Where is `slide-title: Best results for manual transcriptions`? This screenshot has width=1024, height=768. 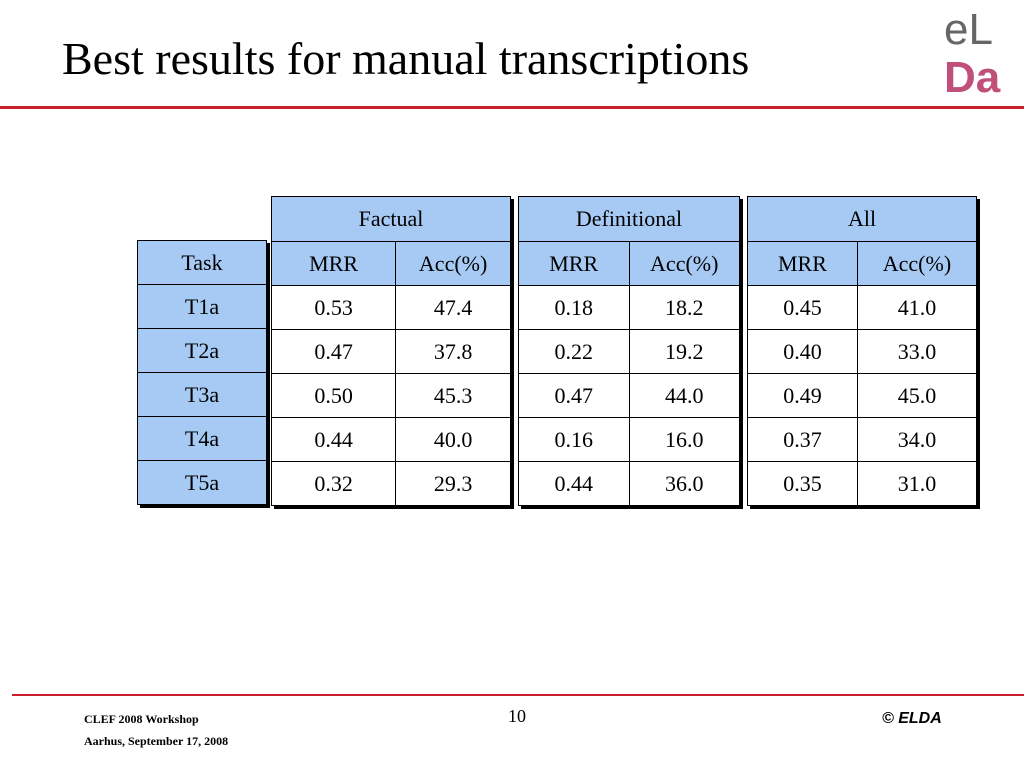
slide-title: Best results for manual transcriptions is located at coordinates (406, 58).